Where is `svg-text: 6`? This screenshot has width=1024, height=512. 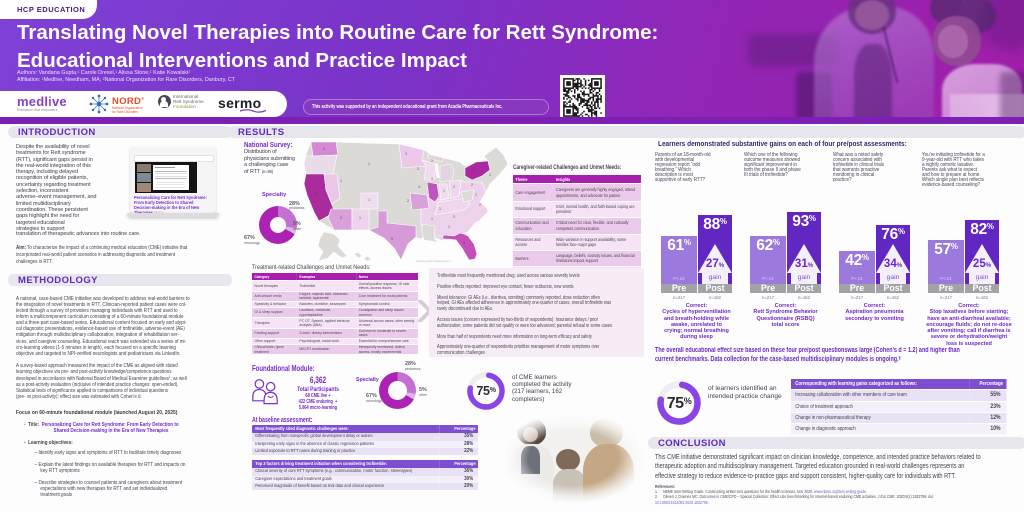
svg-text: 6 is located at coordinates (317, 194).